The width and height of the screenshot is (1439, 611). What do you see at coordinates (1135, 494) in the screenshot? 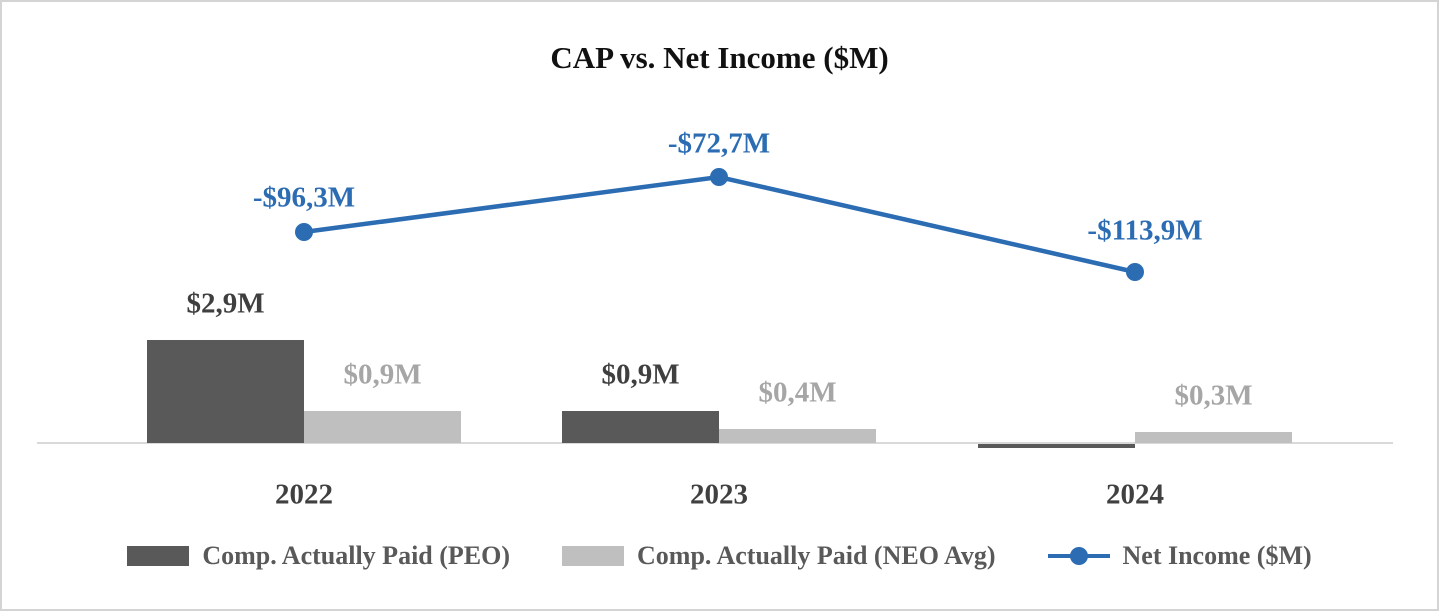
I see `x-axis-label-2024: 2024` at bounding box center [1135, 494].